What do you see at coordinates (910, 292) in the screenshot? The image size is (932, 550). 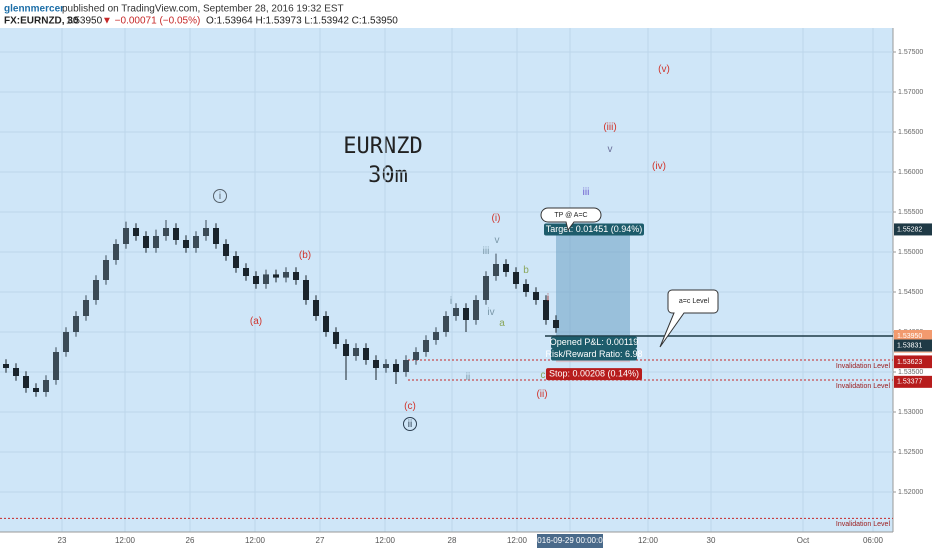 I see `y-tick-label: 1.54500` at bounding box center [910, 292].